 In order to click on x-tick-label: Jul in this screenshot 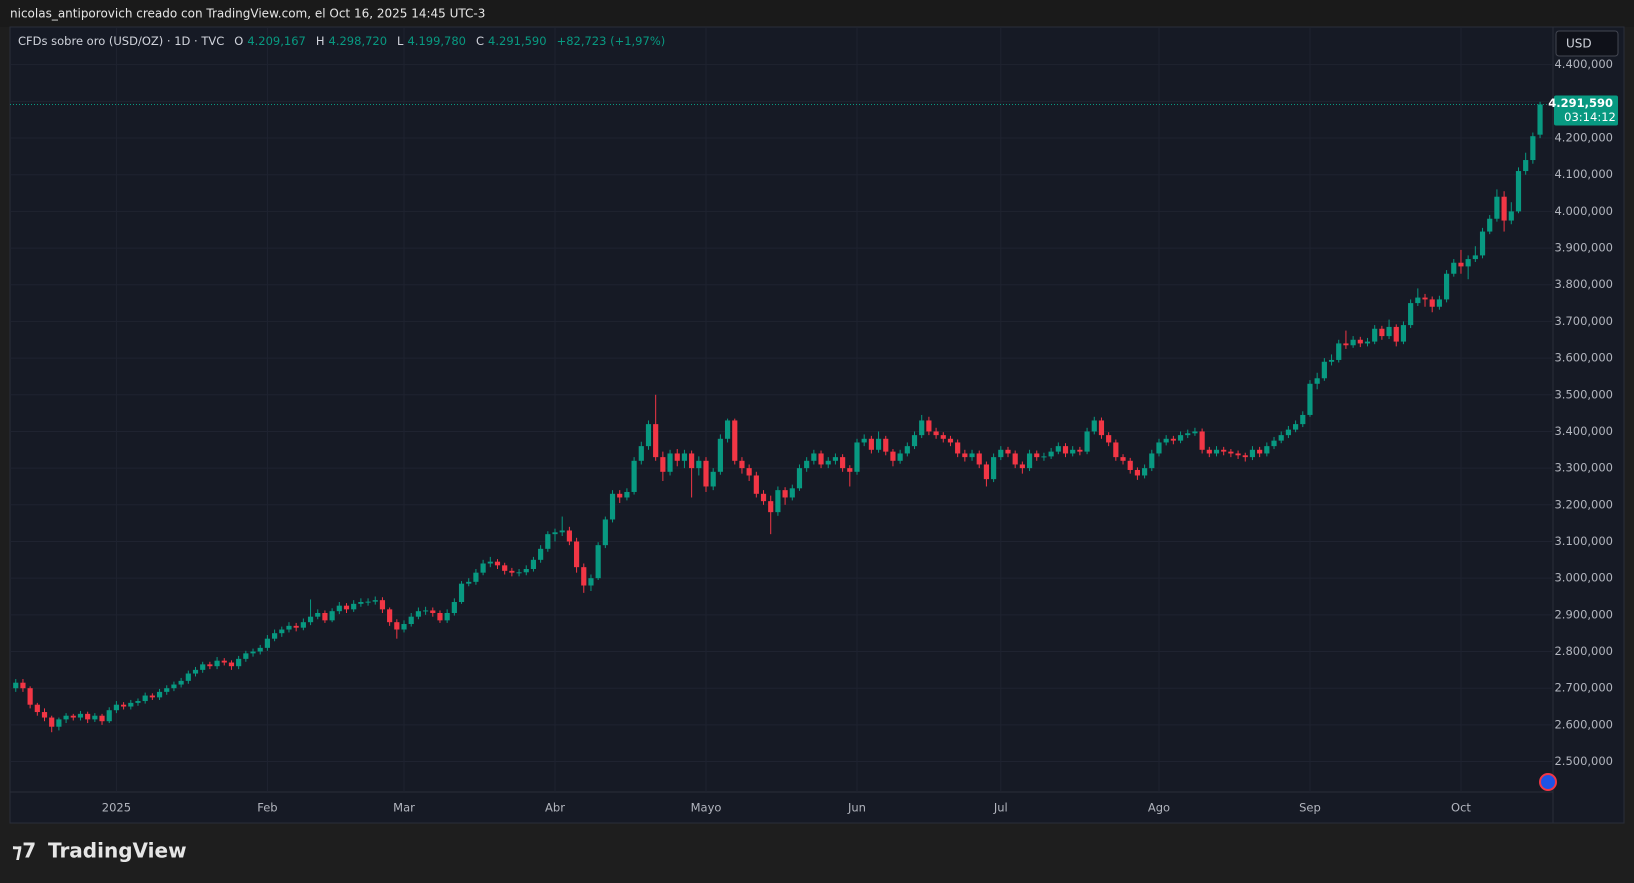, I will do `click(1000, 808)`.